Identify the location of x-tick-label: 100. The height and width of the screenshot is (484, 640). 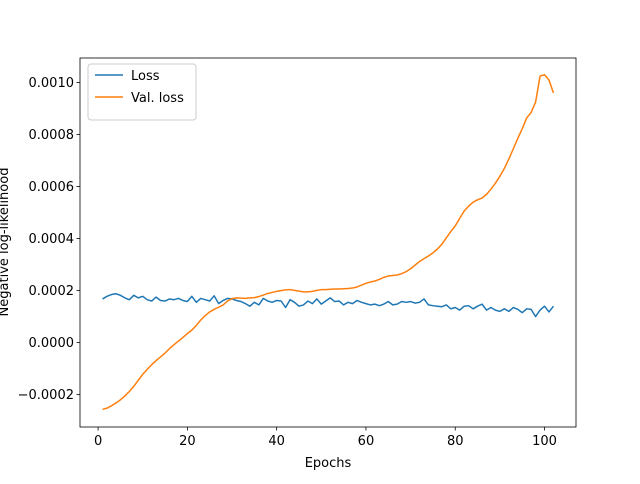
(544, 441).